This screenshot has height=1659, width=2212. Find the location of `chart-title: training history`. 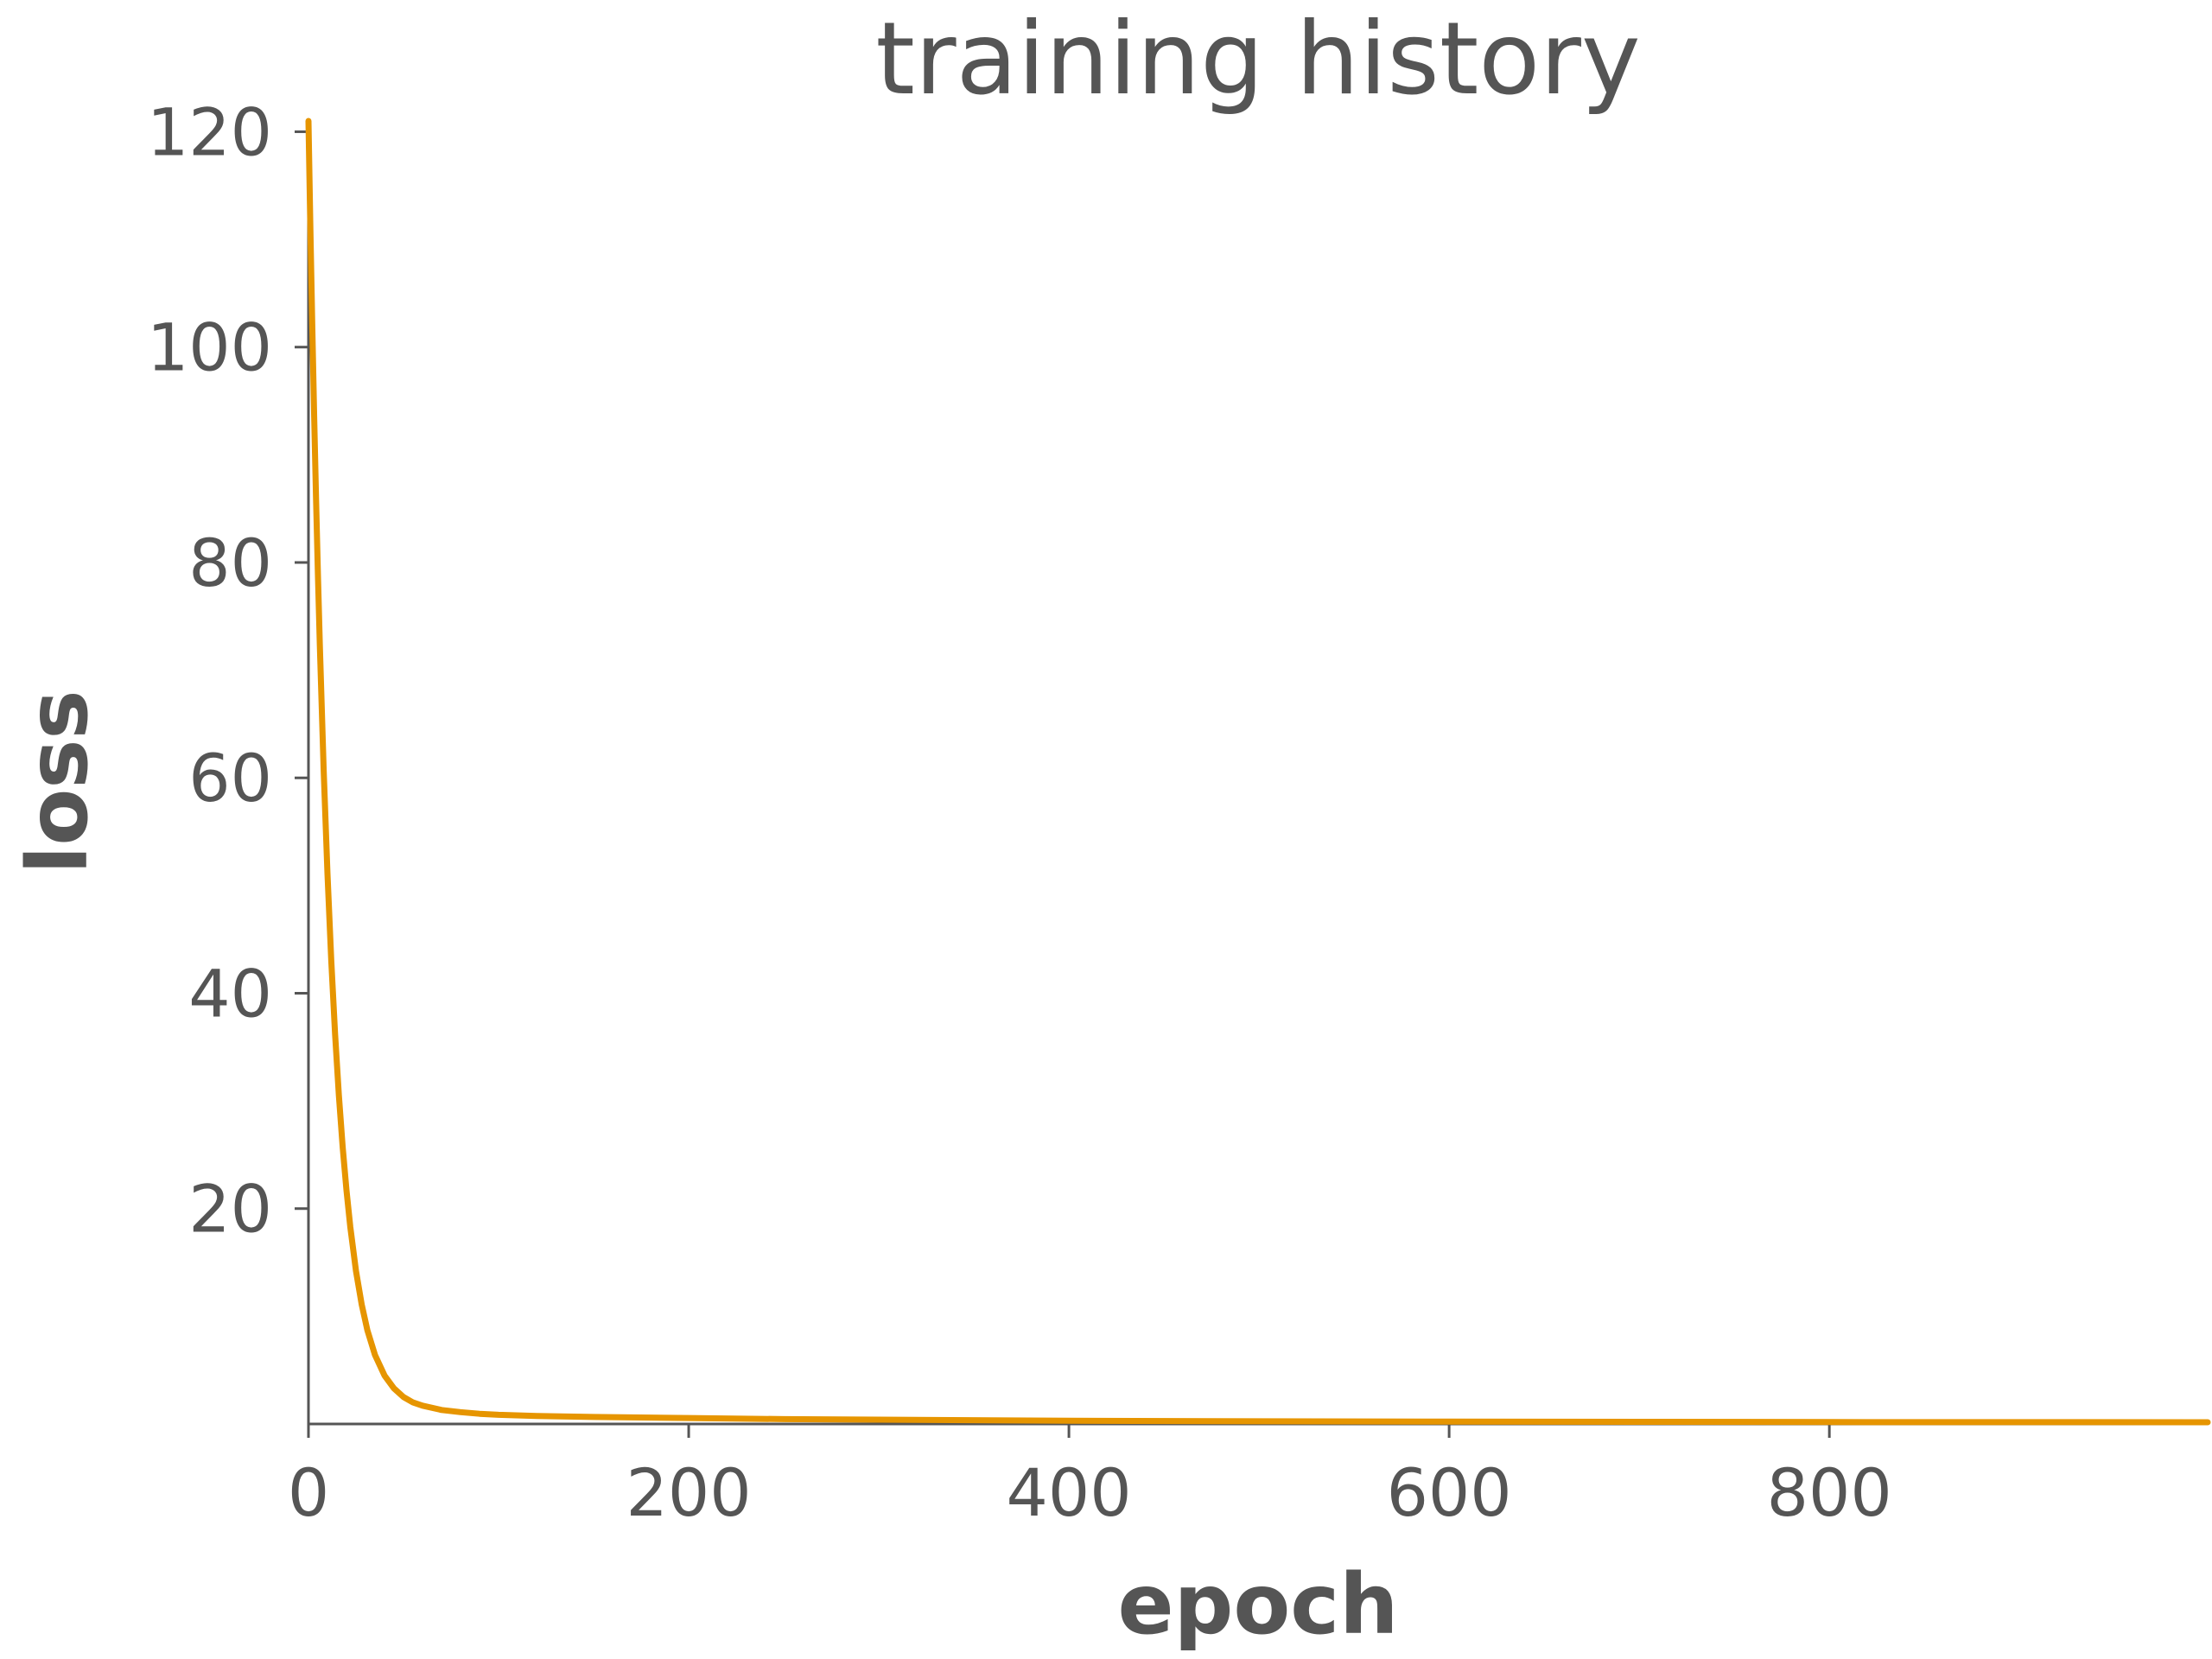

chart-title: training history is located at coordinates (1257, 59).